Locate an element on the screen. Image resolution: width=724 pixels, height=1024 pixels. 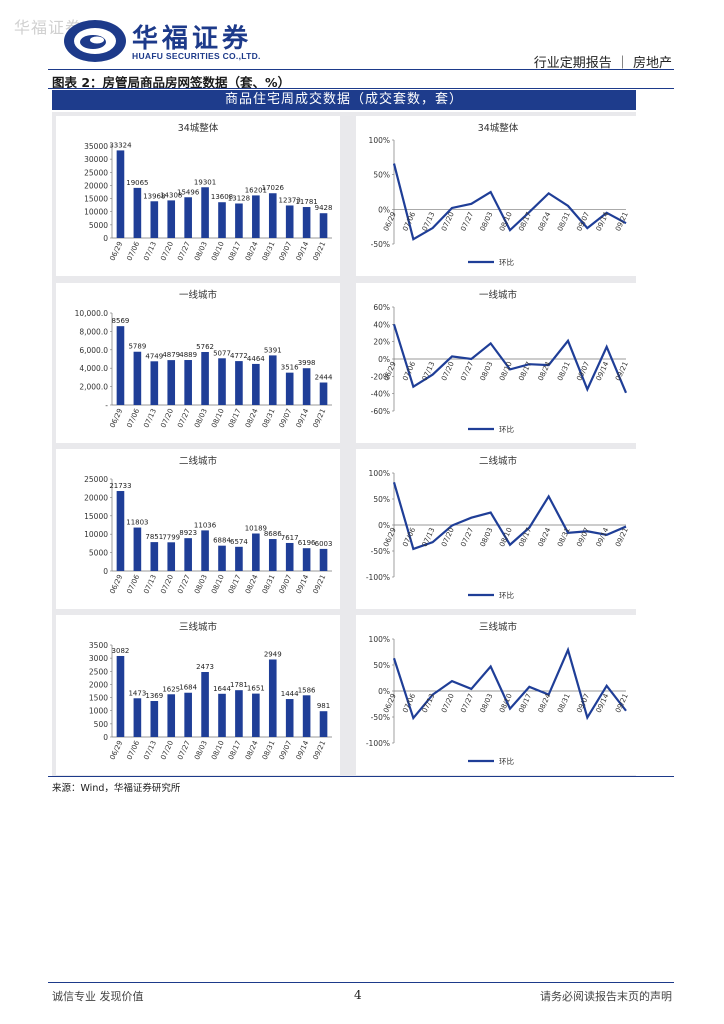
data-label: 33324 is located at coordinates (120, 145).